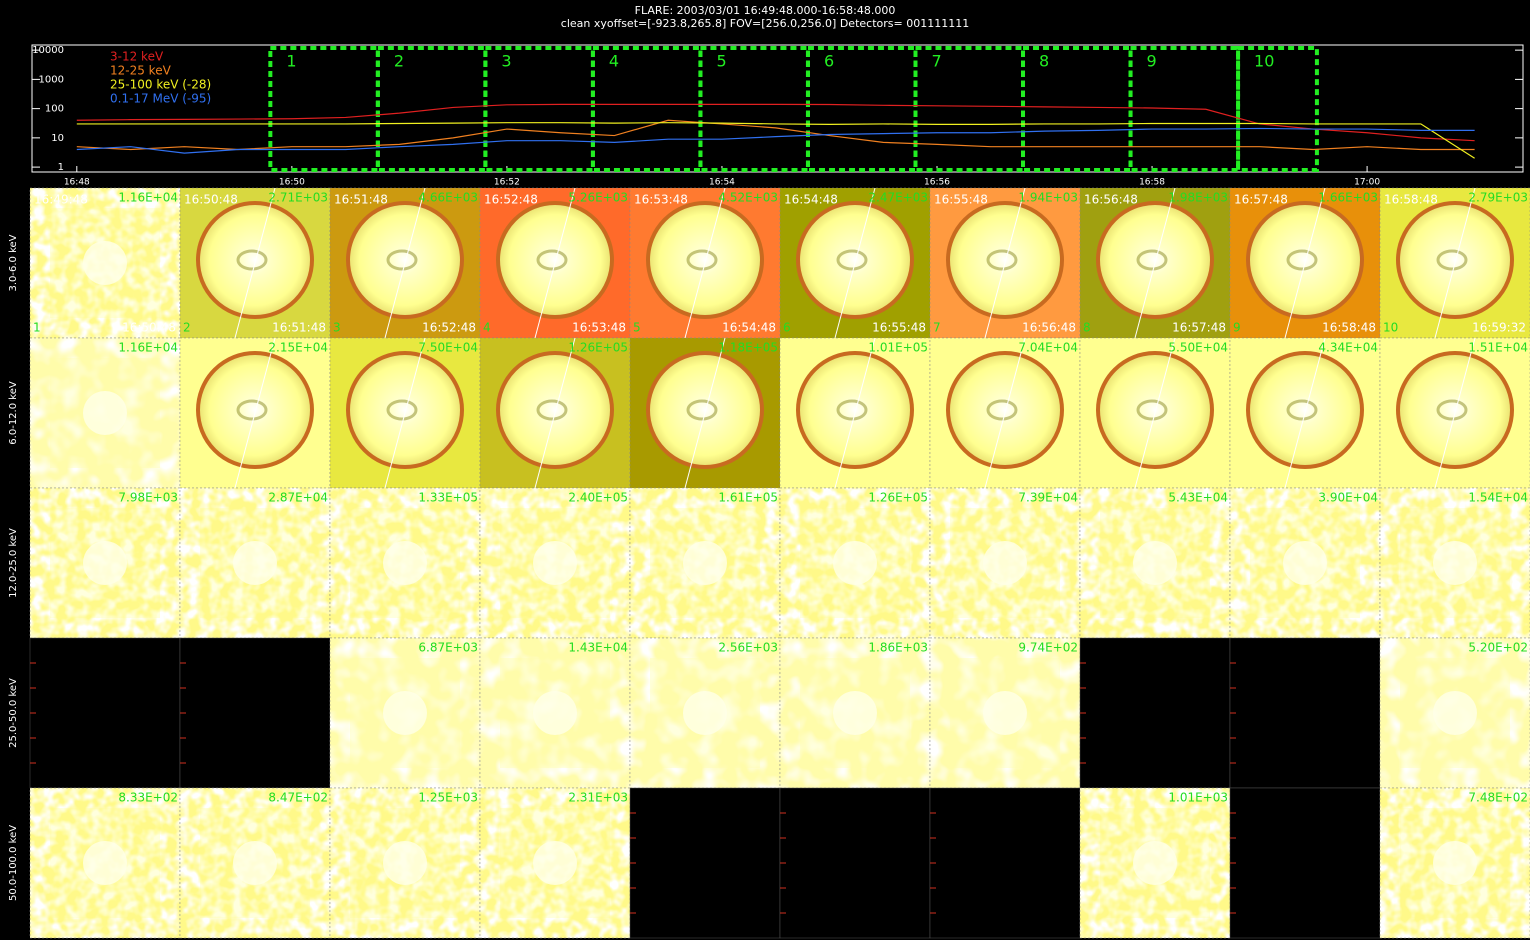 The image size is (1530, 940). I want to click on image-cell: 1.86E+03, so click(855, 713).